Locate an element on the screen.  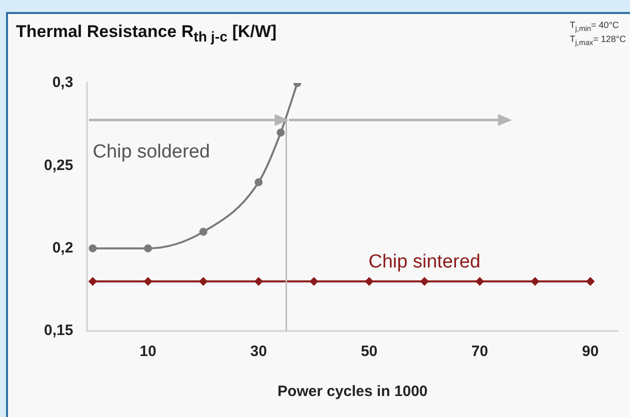
series-label: Chip sintered is located at coordinates (424, 261).